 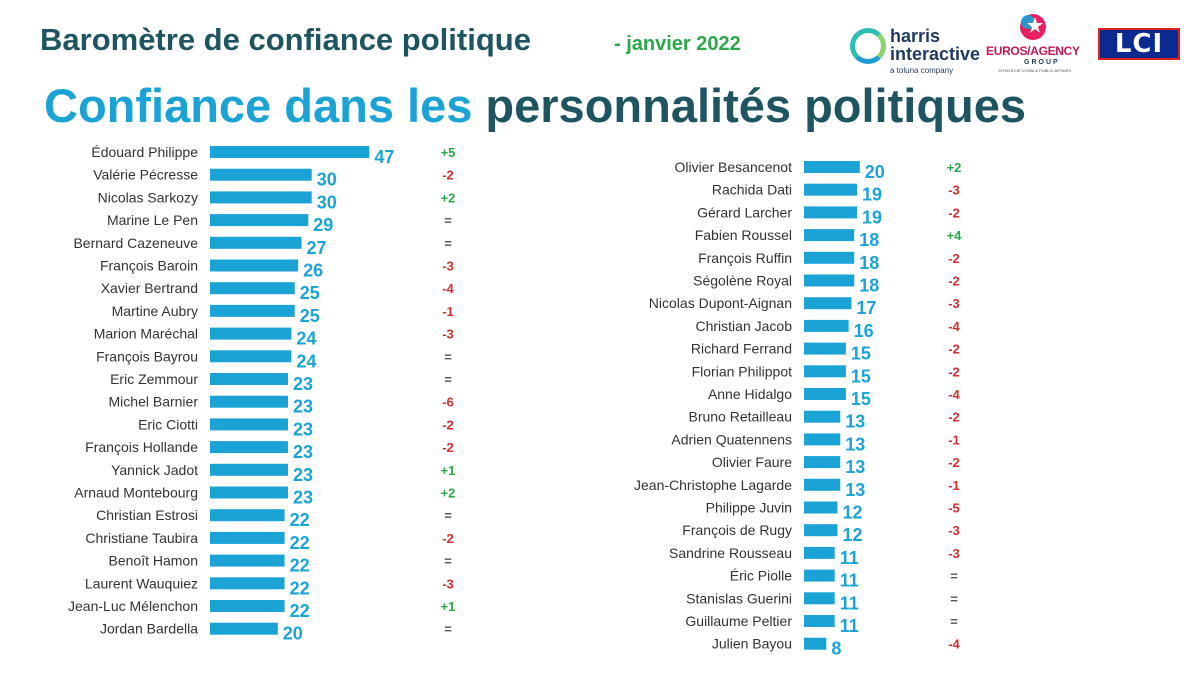 I want to click on category-label: Olivier Faure, so click(x=752, y=462).